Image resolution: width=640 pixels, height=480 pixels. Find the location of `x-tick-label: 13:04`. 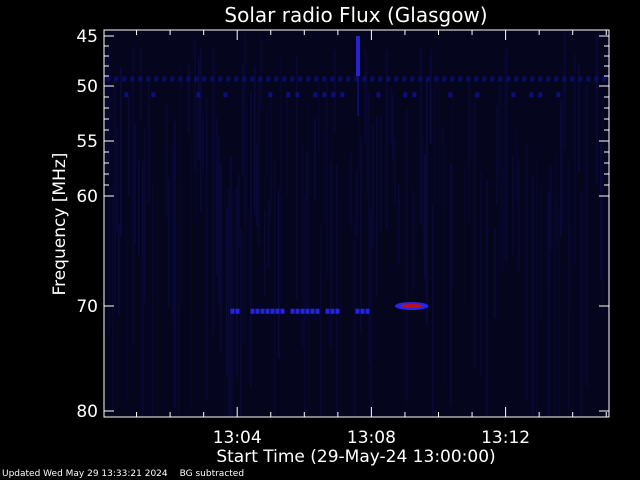

x-tick-label: 13:04 is located at coordinates (237, 438).